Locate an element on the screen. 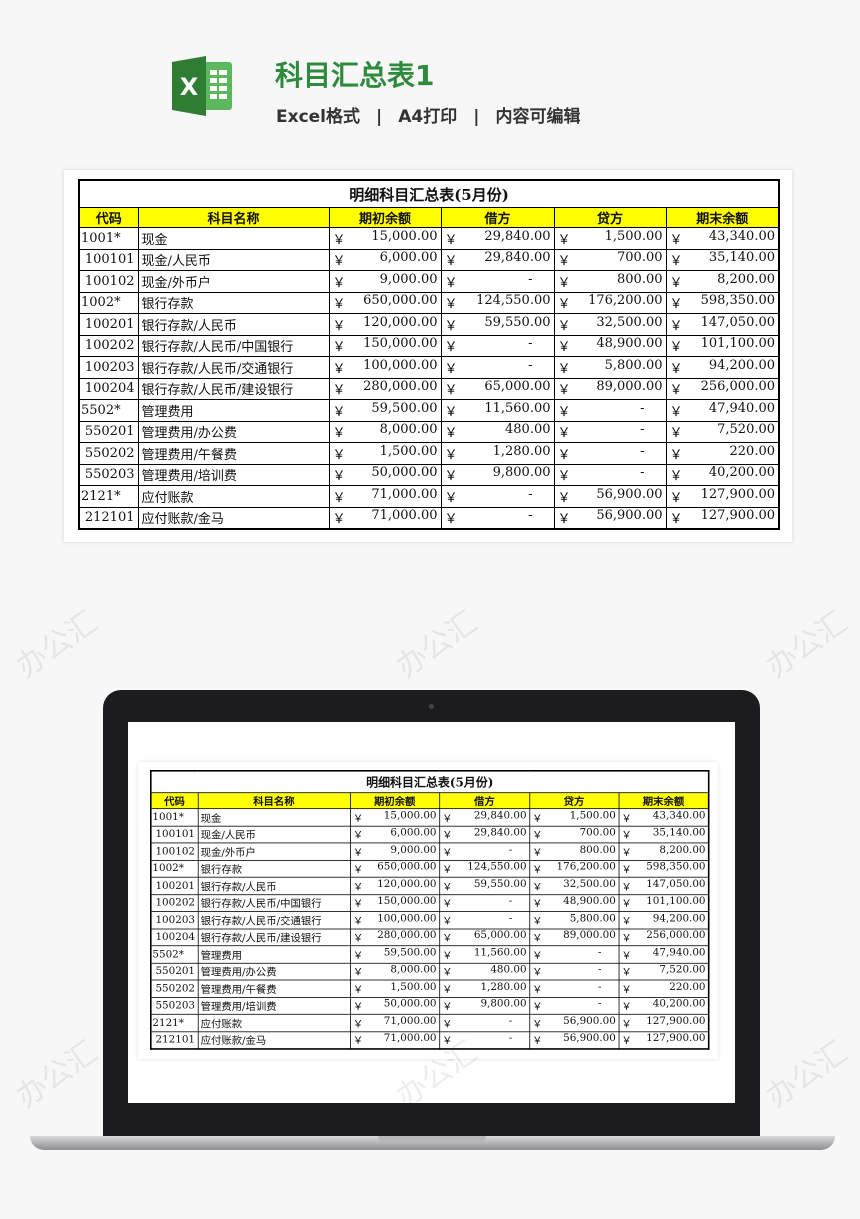  code-cell: 1002* is located at coordinates (108, 302).